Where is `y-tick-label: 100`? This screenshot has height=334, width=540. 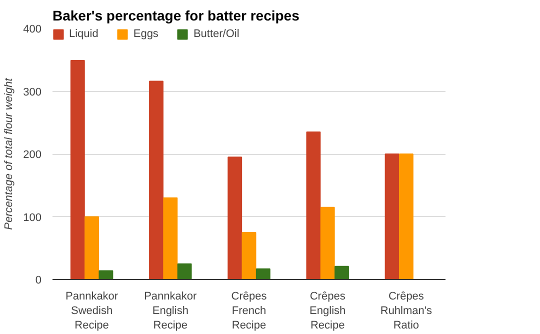 y-tick-label: 100 is located at coordinates (32, 218).